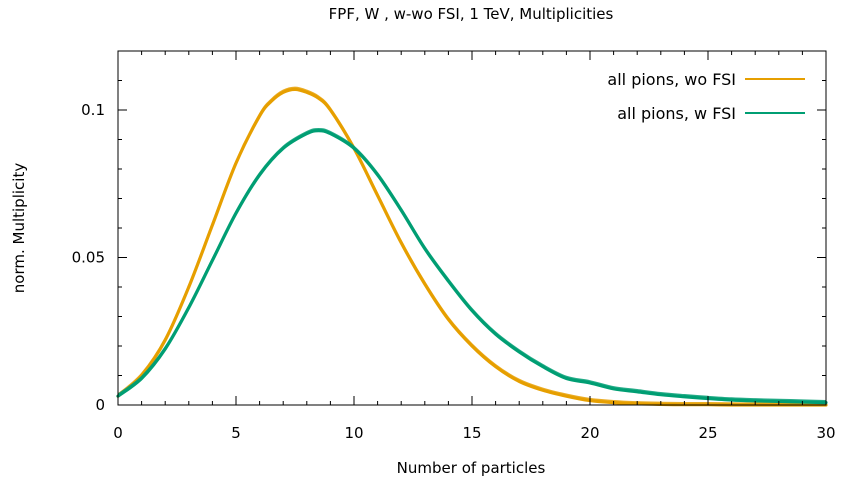 The height and width of the screenshot is (492, 849). What do you see at coordinates (93, 110) in the screenshot?
I see `y-tick-label: 0.1` at bounding box center [93, 110].